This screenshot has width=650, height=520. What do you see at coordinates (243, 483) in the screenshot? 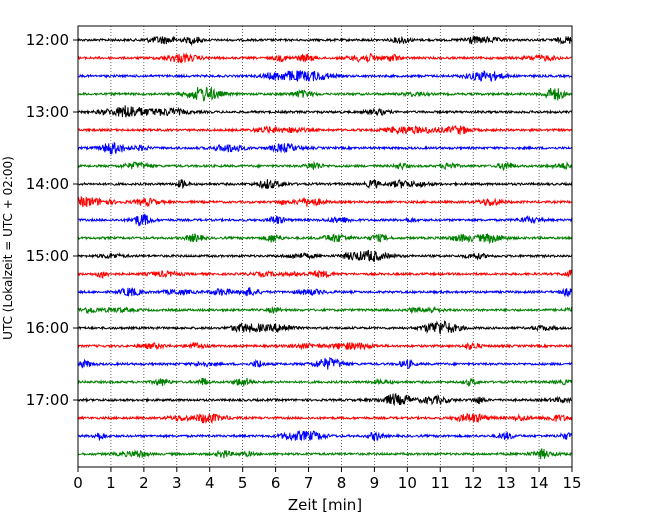
I see `x-tick-label: 5` at bounding box center [243, 483].